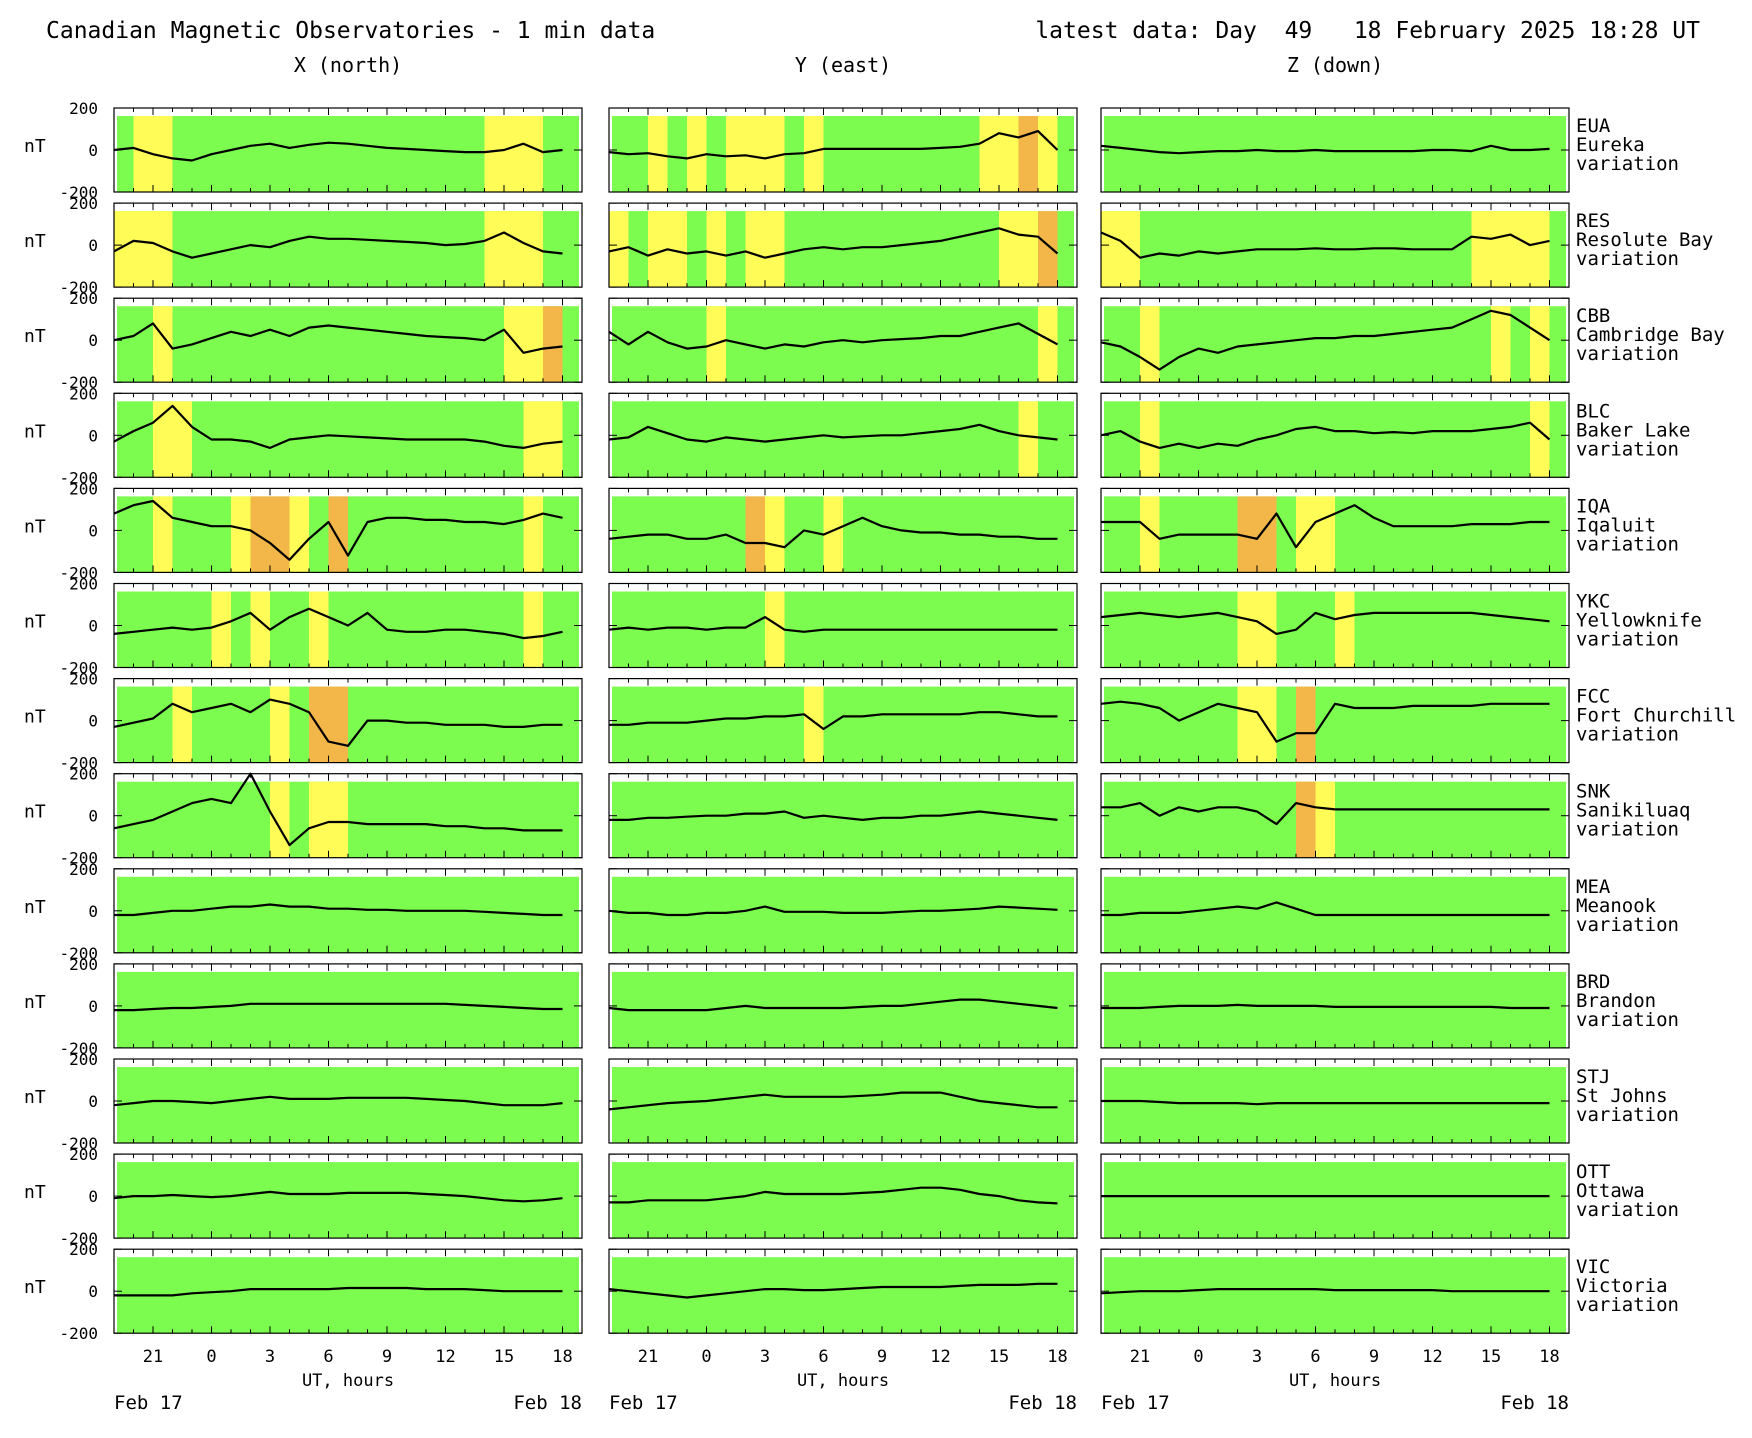  I want to click on station-code-brd: BRD, so click(1593, 982).